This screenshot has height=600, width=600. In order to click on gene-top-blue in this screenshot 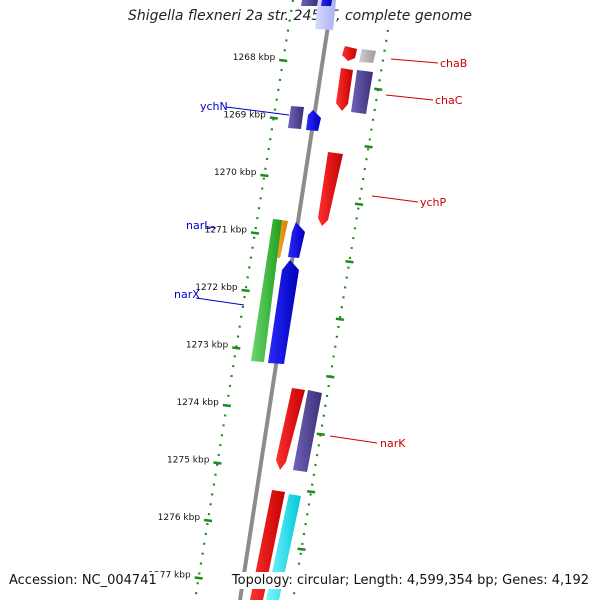, I will do `click(326, 3)`.